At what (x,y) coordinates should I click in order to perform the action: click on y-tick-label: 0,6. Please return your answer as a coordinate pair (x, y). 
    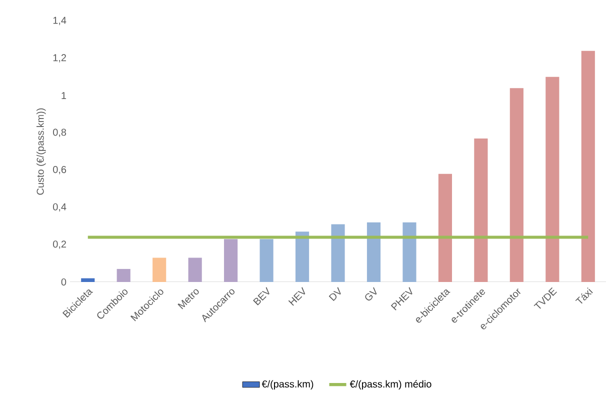
    Looking at the image, I should click on (59, 170).